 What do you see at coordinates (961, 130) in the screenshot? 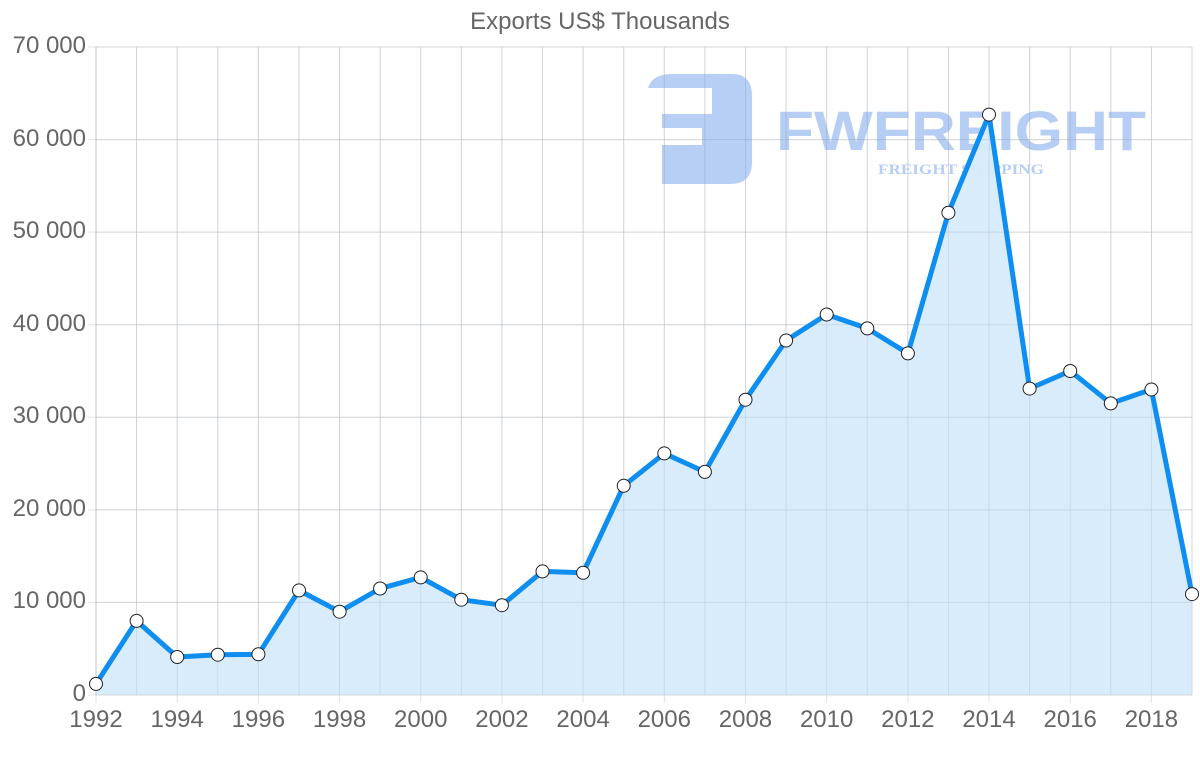
I see `watermark-brand: FWFREIGHT` at bounding box center [961, 130].